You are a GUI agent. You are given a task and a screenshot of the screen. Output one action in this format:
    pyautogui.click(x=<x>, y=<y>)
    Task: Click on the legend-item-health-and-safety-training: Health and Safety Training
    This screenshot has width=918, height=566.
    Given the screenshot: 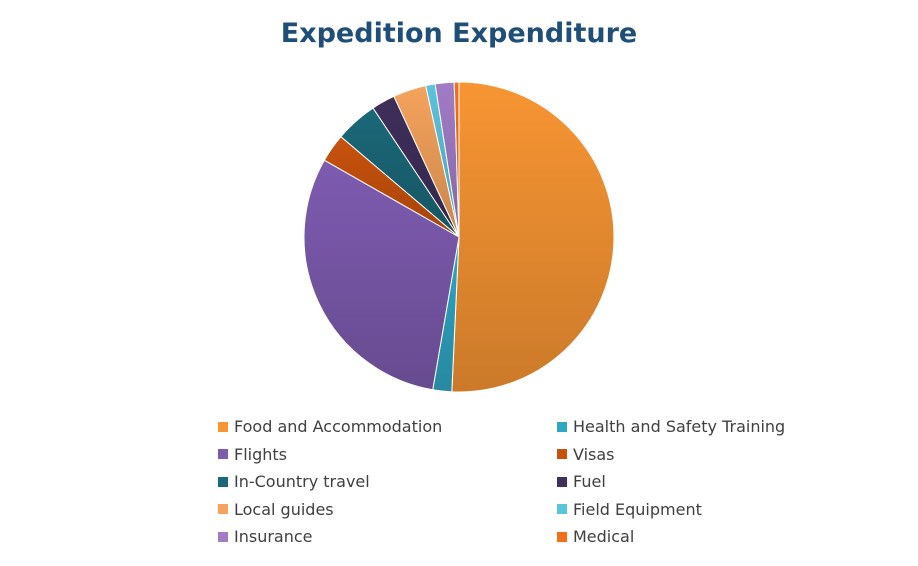 What is the action you would take?
    pyautogui.click(x=707, y=427)
    